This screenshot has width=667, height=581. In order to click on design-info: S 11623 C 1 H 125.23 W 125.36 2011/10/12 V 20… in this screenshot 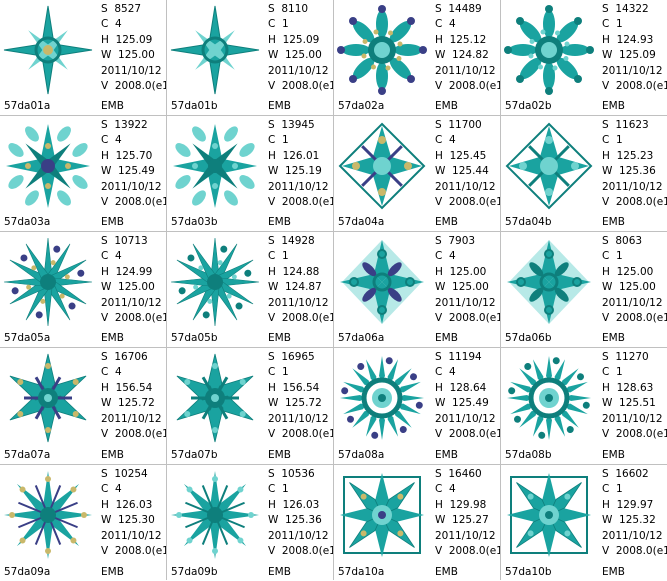, I will do `click(634, 164)`.